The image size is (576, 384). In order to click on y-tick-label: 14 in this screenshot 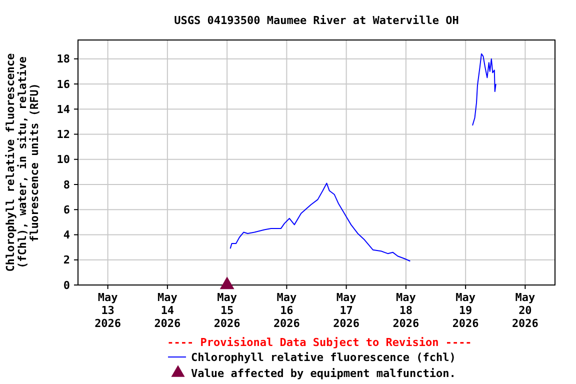, I will do `click(63, 109)`.